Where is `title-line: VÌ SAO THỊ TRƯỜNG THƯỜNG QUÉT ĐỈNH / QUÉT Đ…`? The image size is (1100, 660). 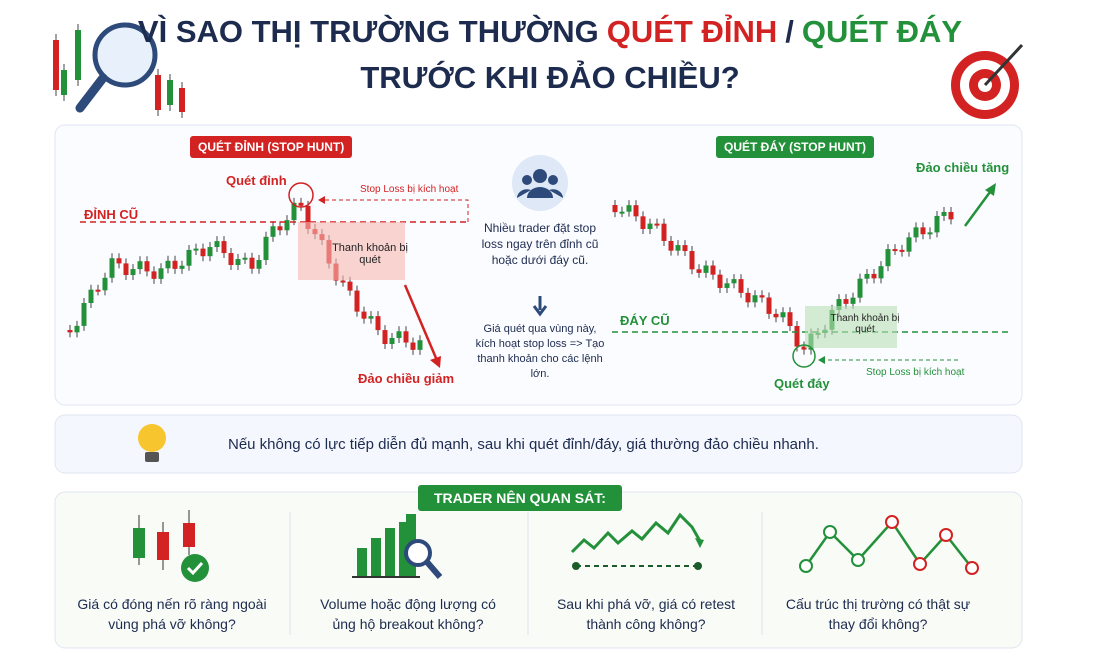 title-line: VÌ SAO THỊ TRƯỜNG THƯỜNG QUÉT ĐỈNH / QUÉT Đ… is located at coordinates (550, 32).